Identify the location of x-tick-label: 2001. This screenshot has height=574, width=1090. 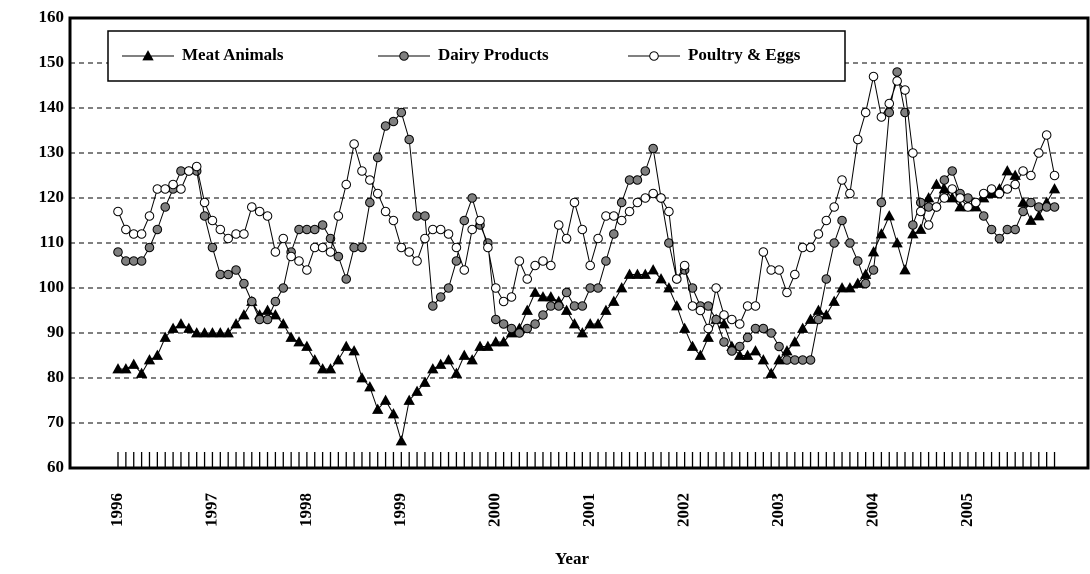
(588, 510).